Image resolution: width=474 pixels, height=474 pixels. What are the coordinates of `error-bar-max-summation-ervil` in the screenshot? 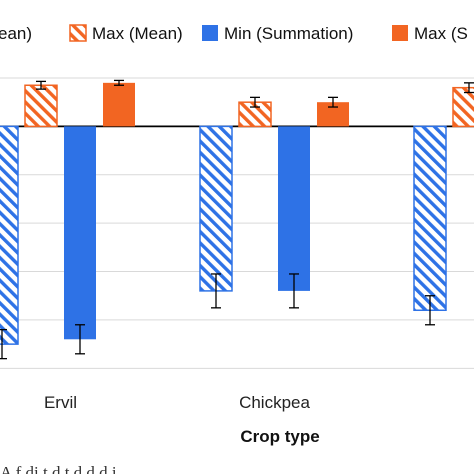 It's located at (119, 82).